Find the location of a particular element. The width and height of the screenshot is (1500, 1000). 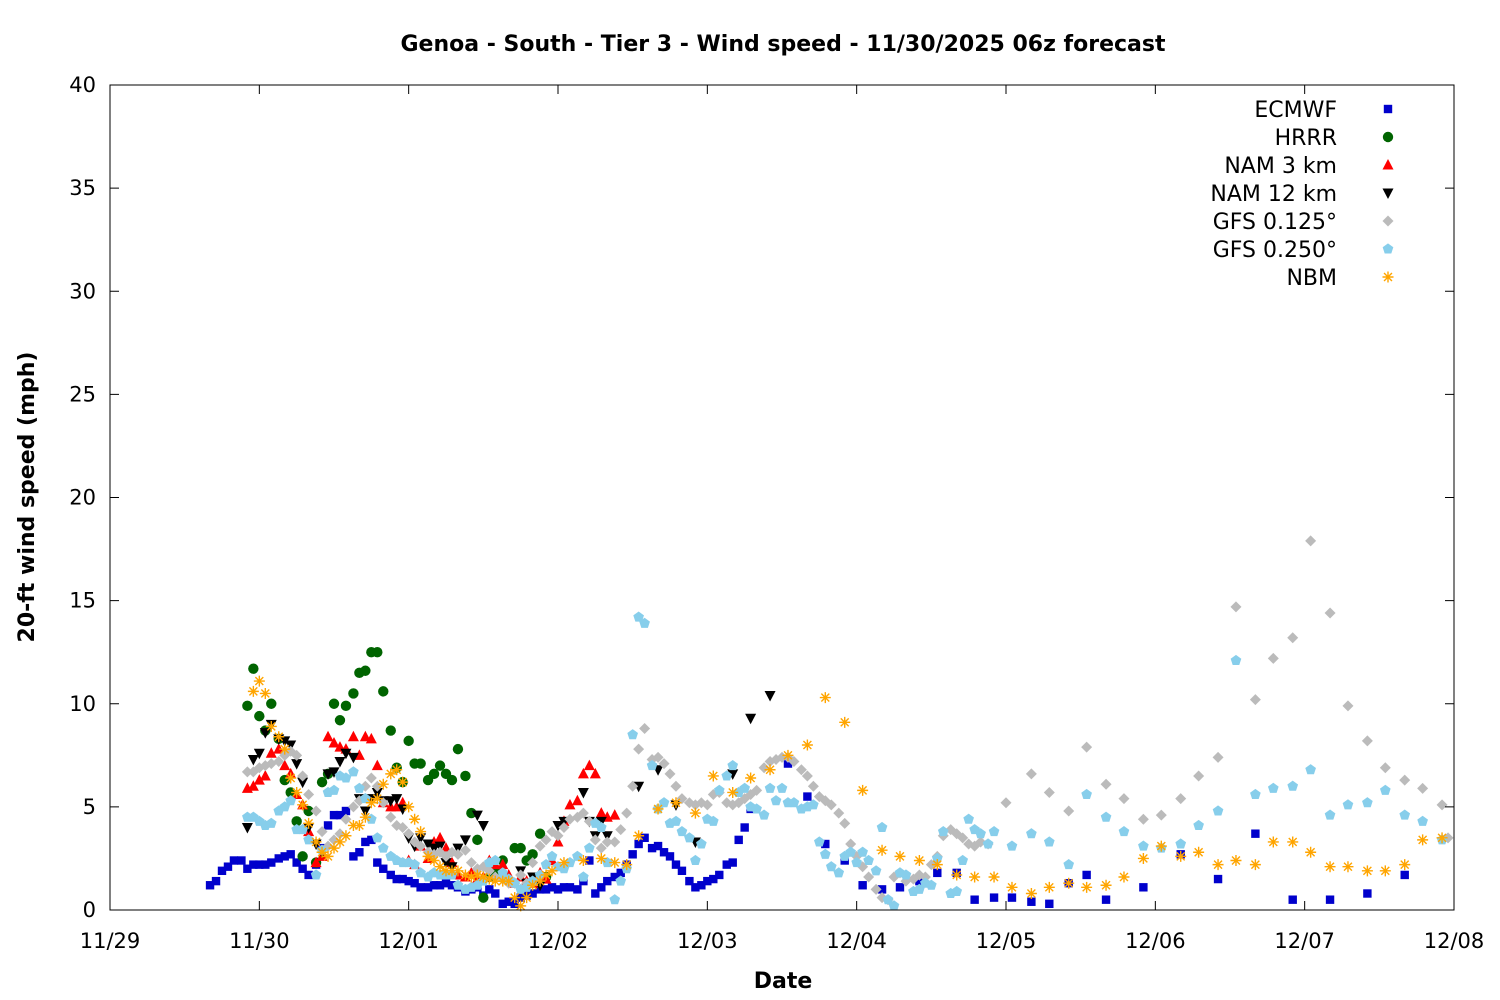

y-tick-label: 15 is located at coordinates (82, 601).